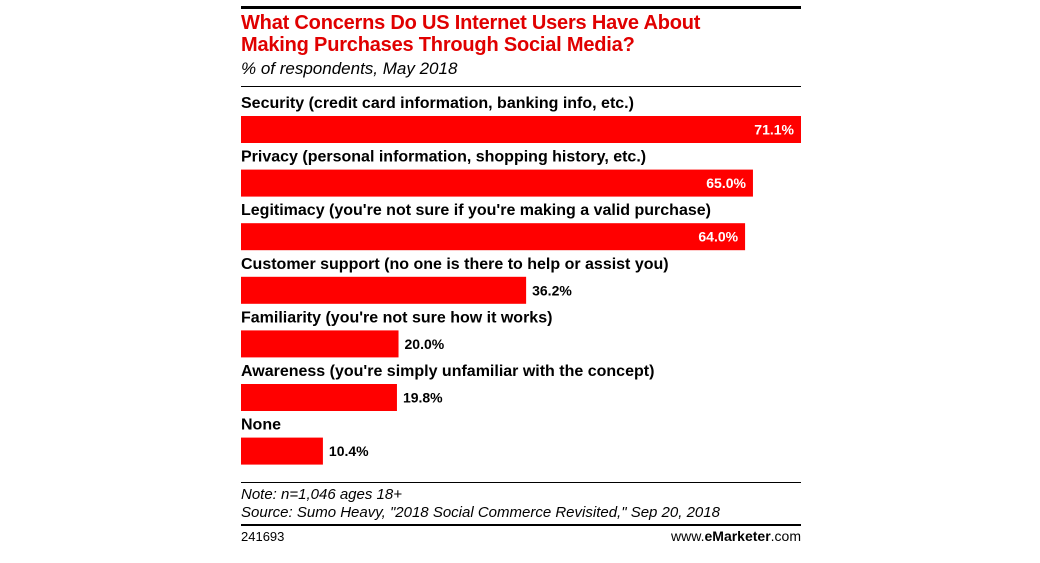  Describe the element at coordinates (261, 425) in the screenshot. I see `category-label: None` at that location.